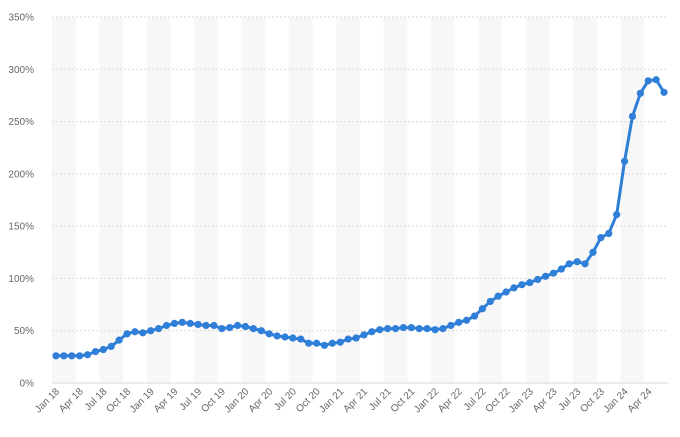 Image resolution: width=680 pixels, height=437 pixels. I want to click on y-axis-tick-labels: 0% 50% 100% 150% 200% 250% 300% 350%, so click(21, 201).